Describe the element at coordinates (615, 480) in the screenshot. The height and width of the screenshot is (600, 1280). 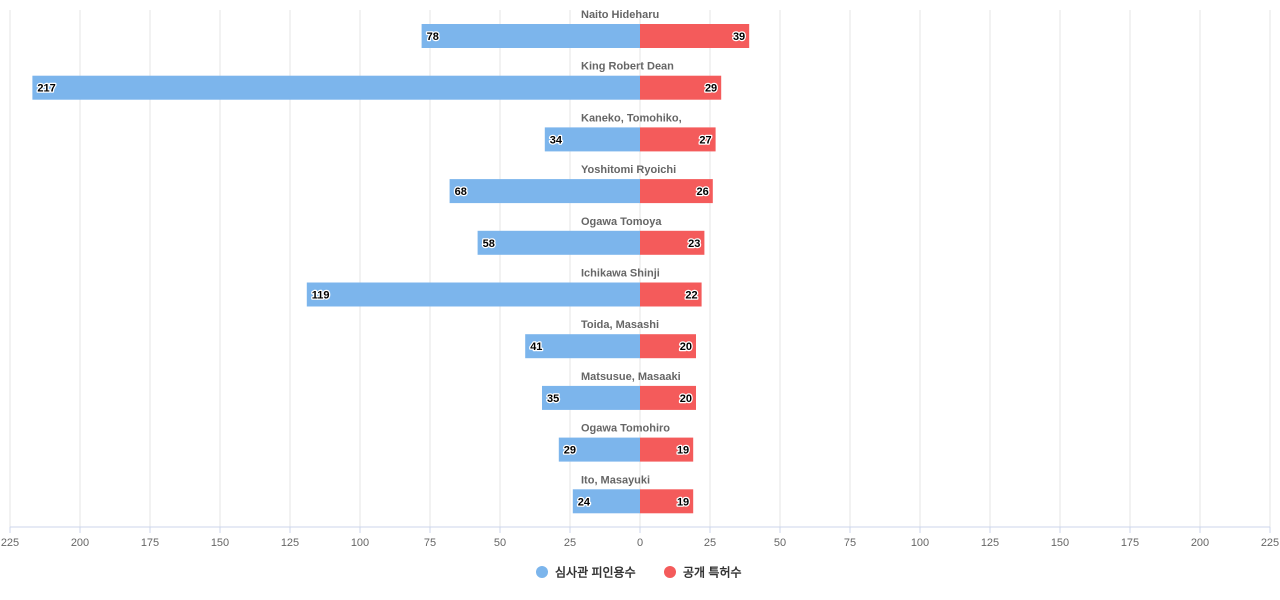
I see `category-label: Ito, Masayuki` at that location.